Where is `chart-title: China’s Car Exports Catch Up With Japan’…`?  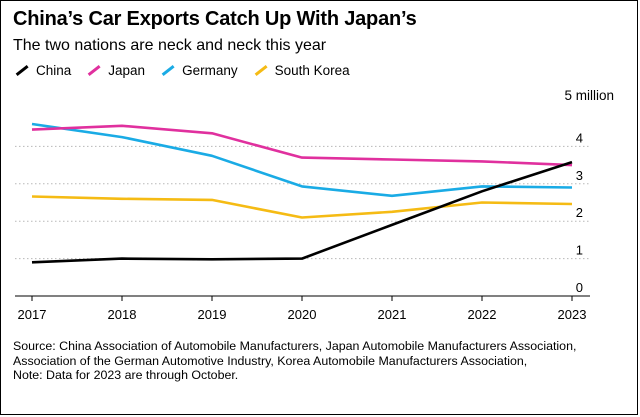
chart-title: China’s Car Exports Catch Up With Japan’… is located at coordinates (215, 19).